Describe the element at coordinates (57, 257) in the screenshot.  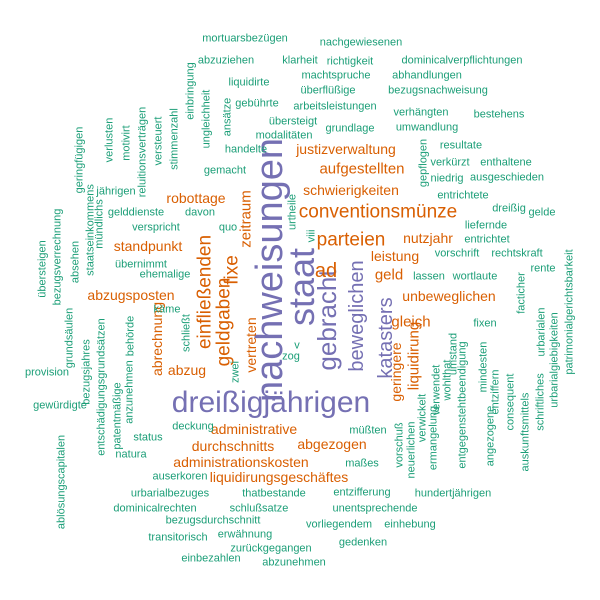
I see `word: bezugsverrechnung` at that location.